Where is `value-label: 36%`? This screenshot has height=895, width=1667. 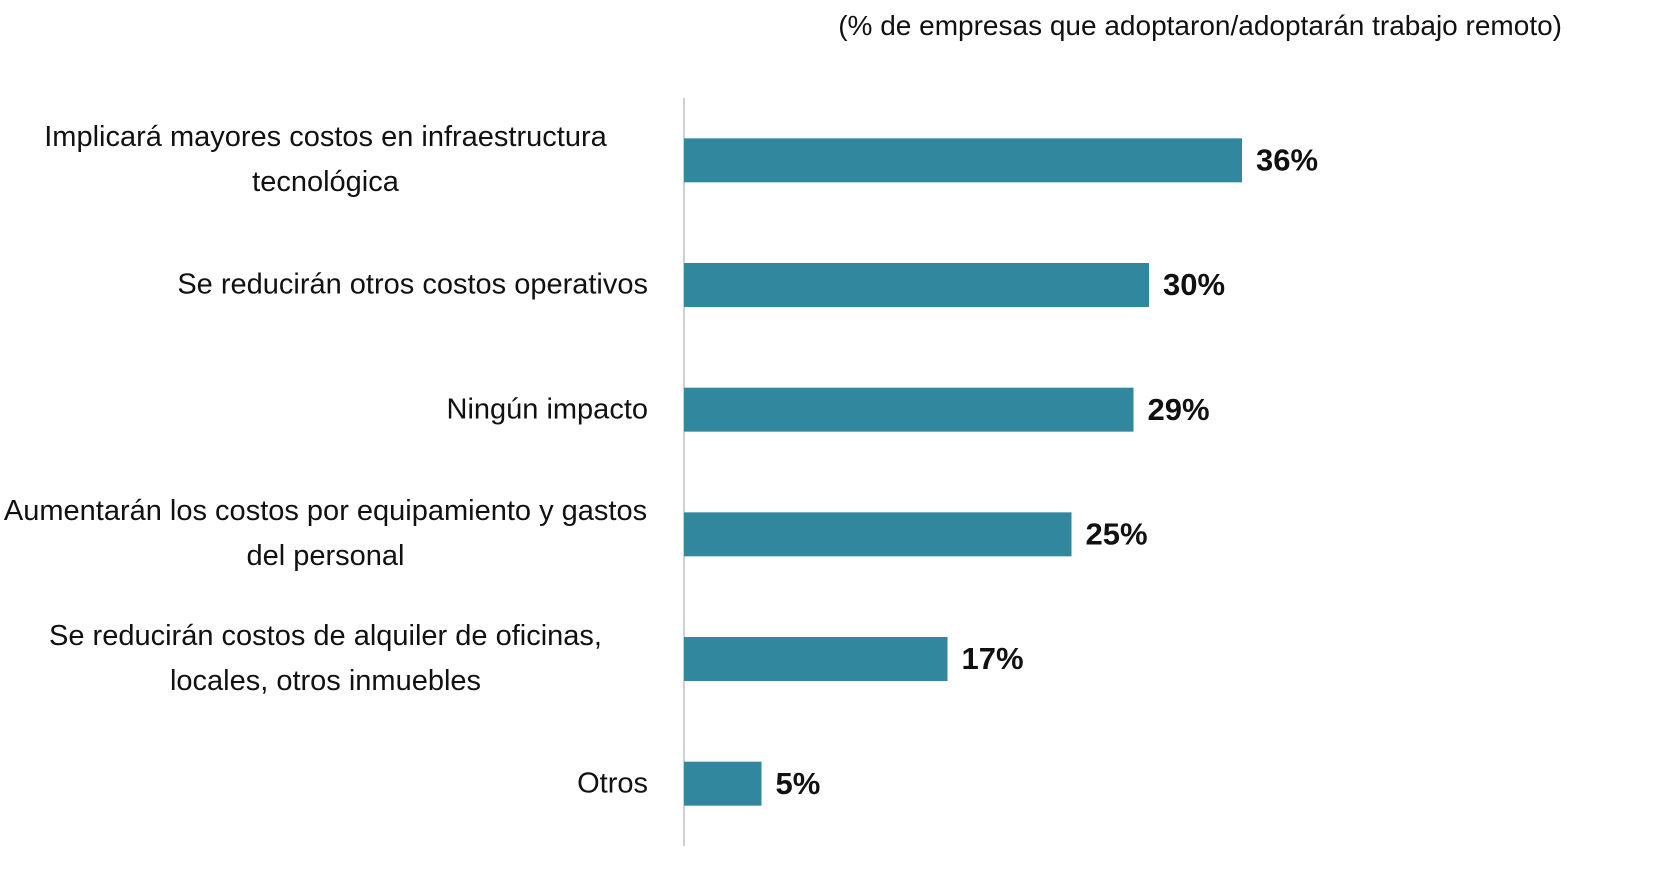
value-label: 36% is located at coordinates (1287, 160).